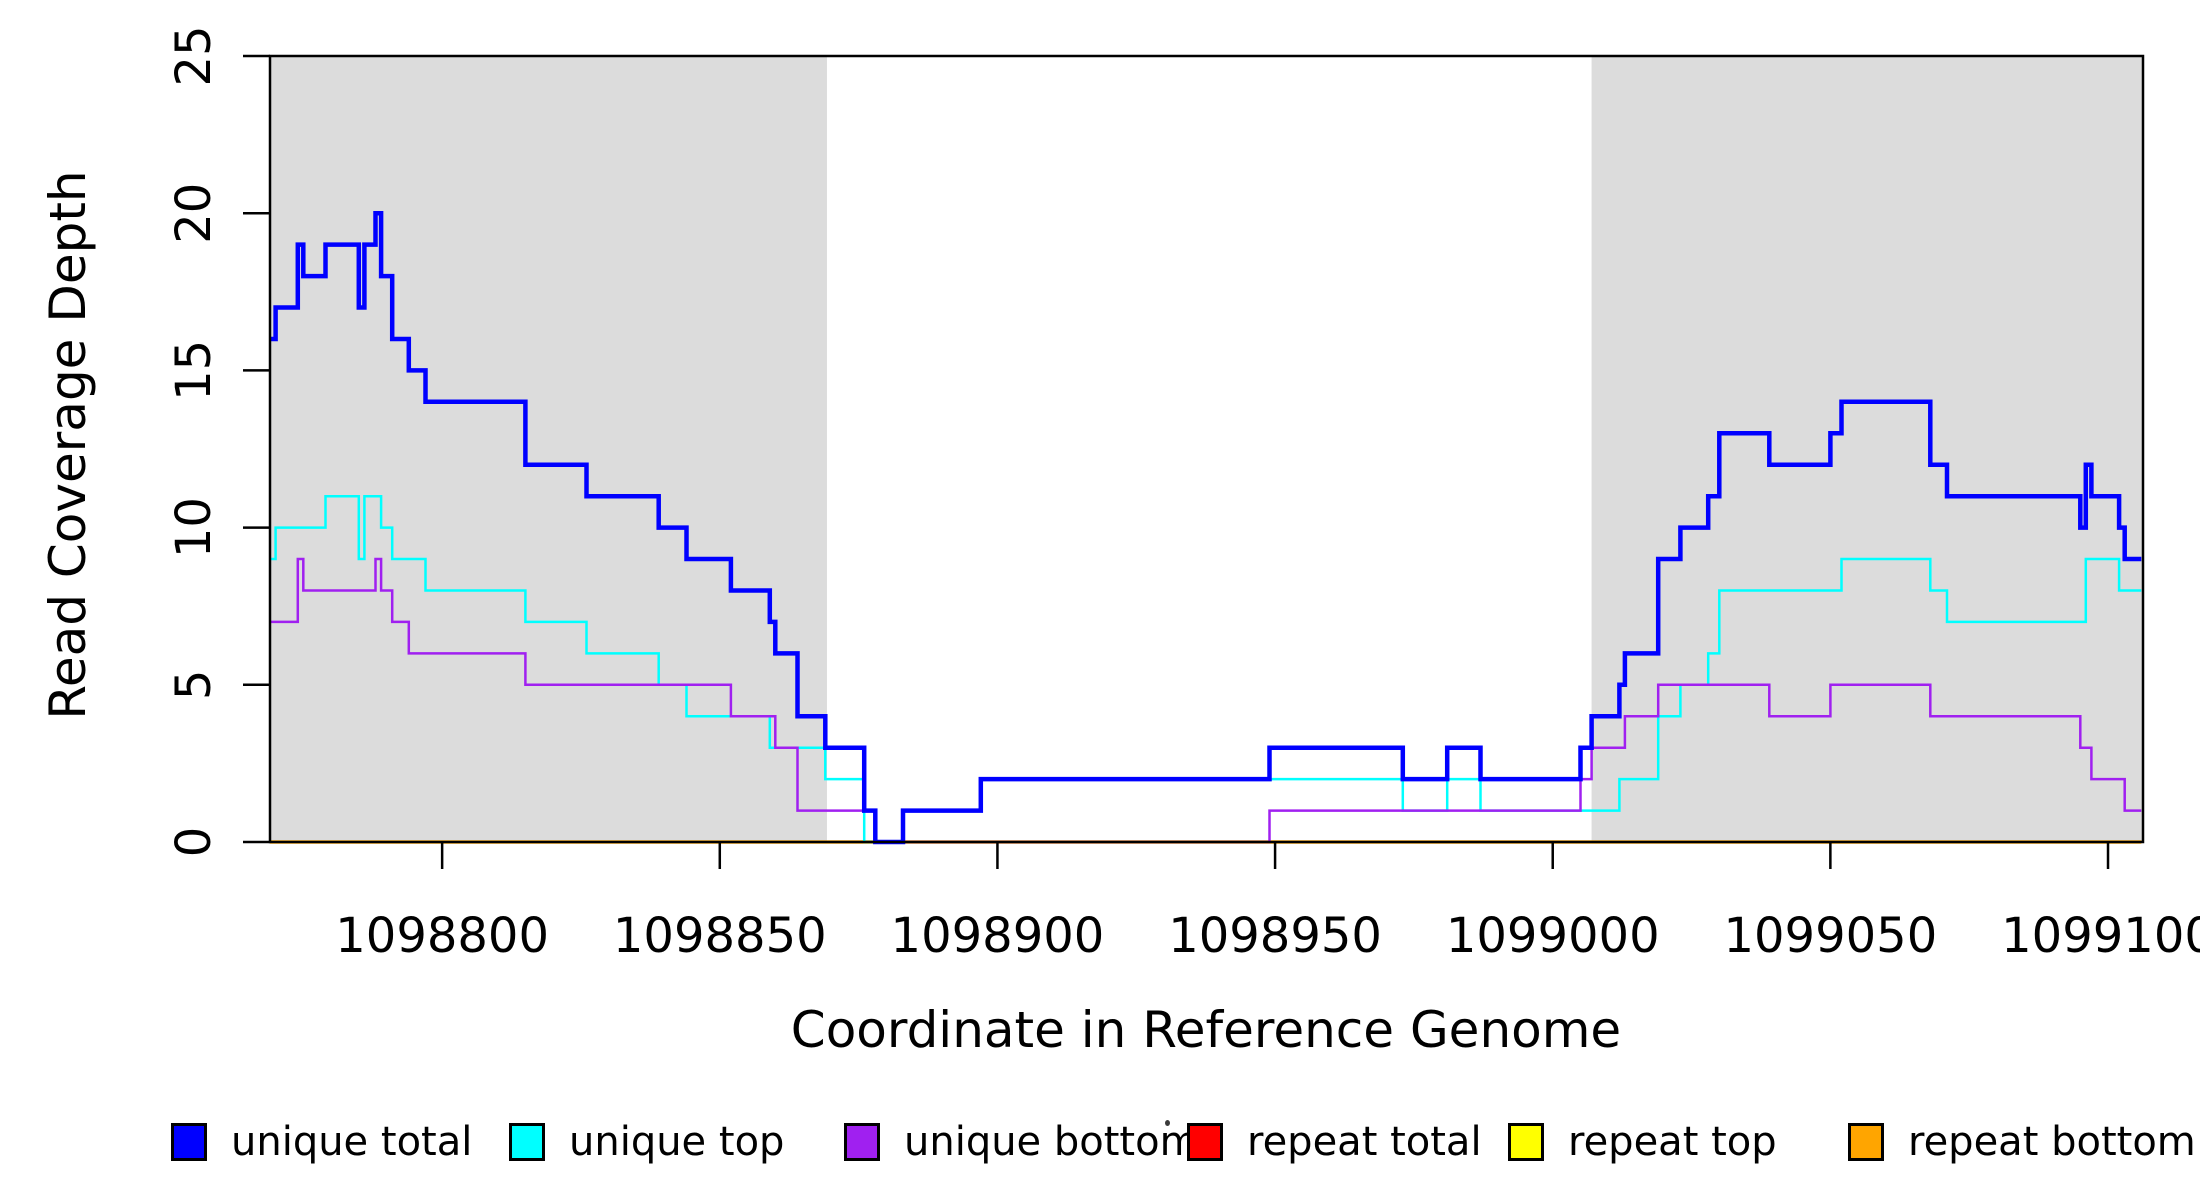 This screenshot has width=2200, height=1200. I want to click on y-axis-title: Read Coverage Depth, so click(68, 444).